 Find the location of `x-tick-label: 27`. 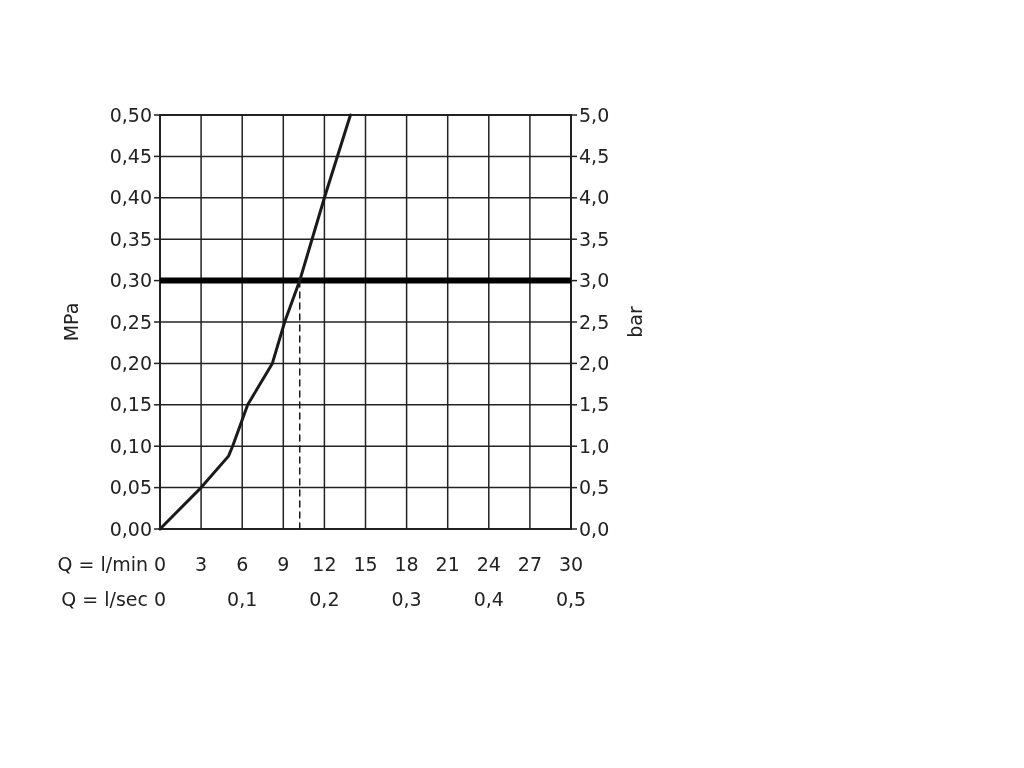

x-tick-label: 27 is located at coordinates (529, 564).